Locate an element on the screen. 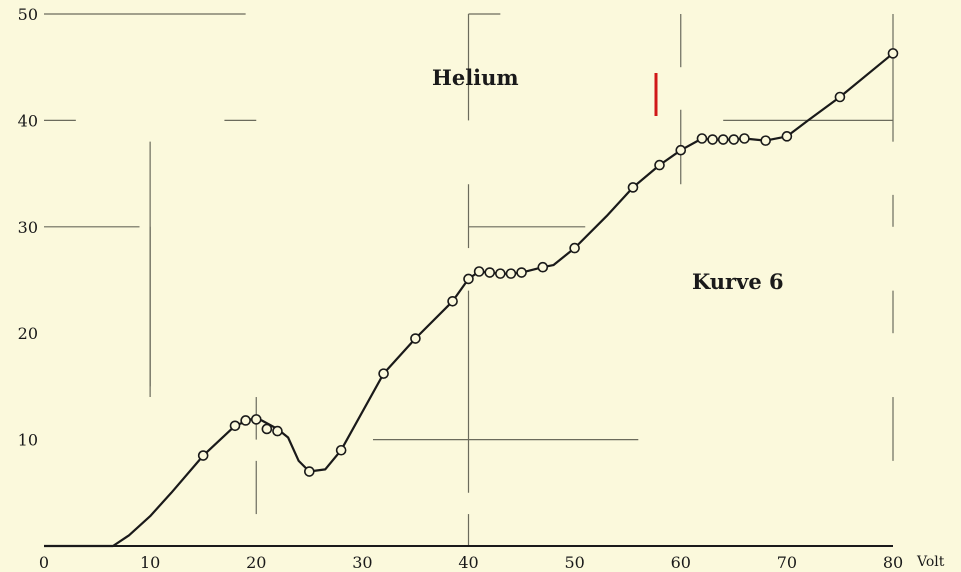 The image size is (961, 572). x-tick-label-8: 80 is located at coordinates (893, 562).